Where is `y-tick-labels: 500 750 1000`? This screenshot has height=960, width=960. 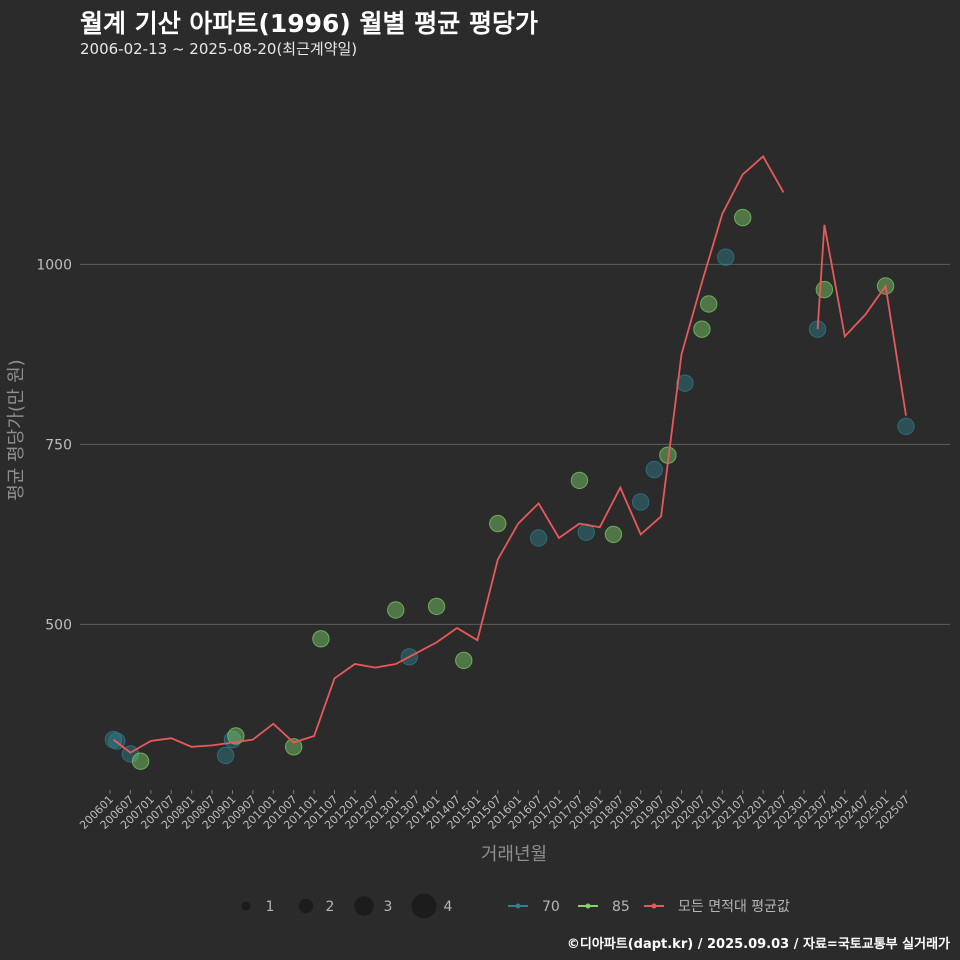
y-tick-labels: 500 750 1000 is located at coordinates (54, 445).